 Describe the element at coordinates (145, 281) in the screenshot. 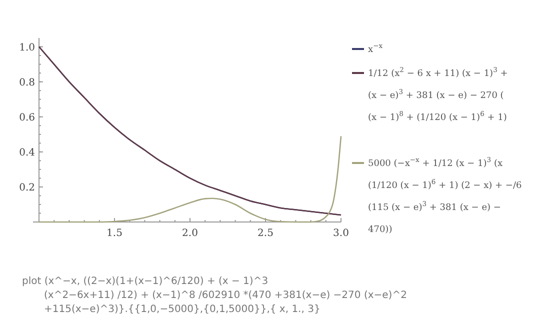

I see `text: plot (x^−x, ((2−x)(1+(x−1)^6/120) + (x − 1)^3` at that location.